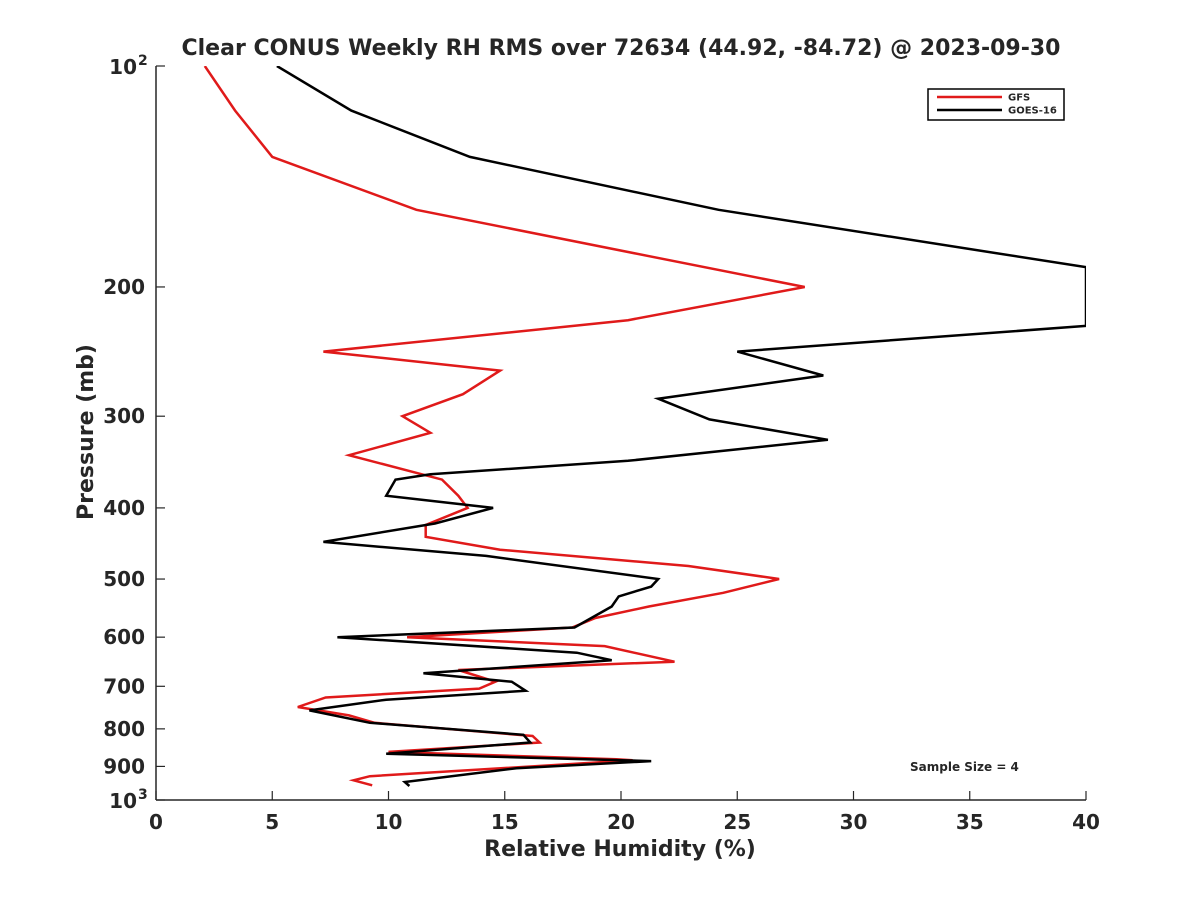 The width and height of the screenshot is (1200, 900). Describe the element at coordinates (272, 822) in the screenshot. I see `x-tick-label: 5` at that location.